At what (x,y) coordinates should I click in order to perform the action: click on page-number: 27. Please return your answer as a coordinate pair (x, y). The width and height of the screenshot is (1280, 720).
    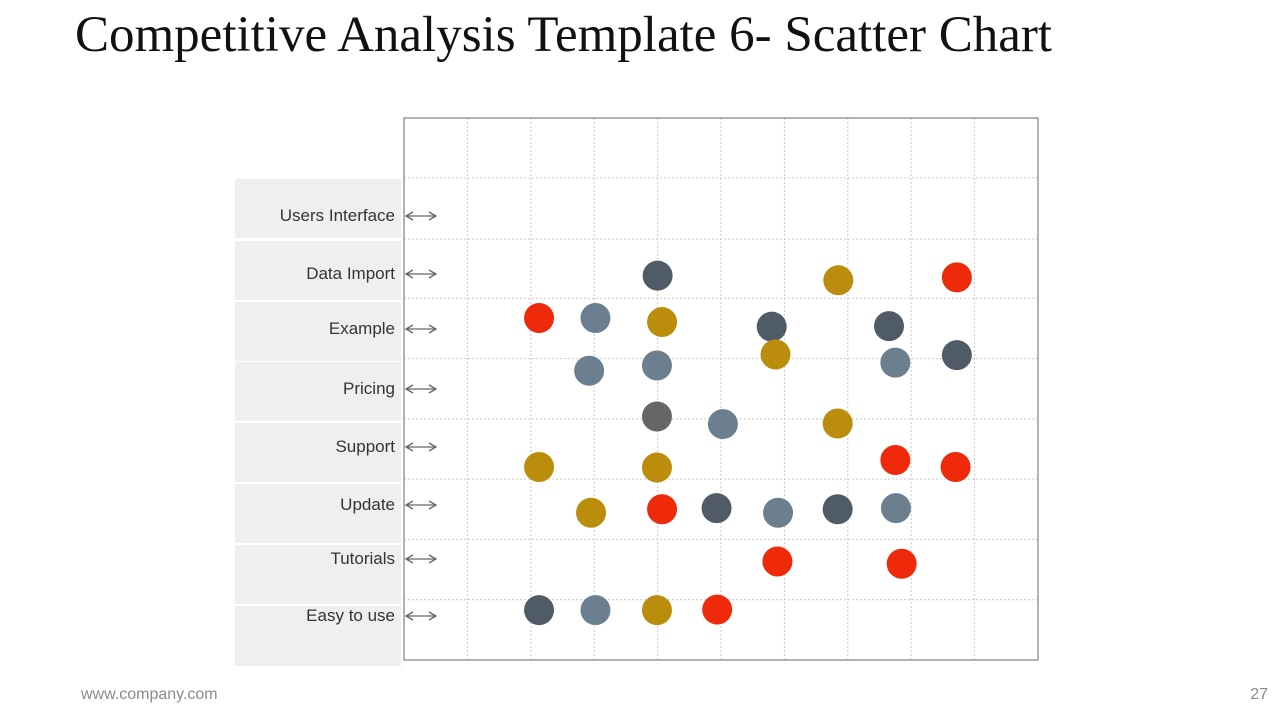
    Looking at the image, I should click on (1259, 694).